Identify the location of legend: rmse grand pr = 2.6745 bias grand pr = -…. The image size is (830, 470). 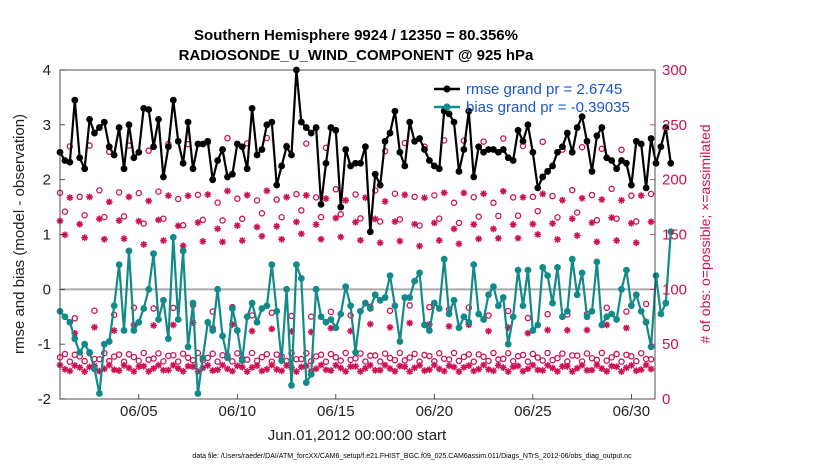
(532, 98).